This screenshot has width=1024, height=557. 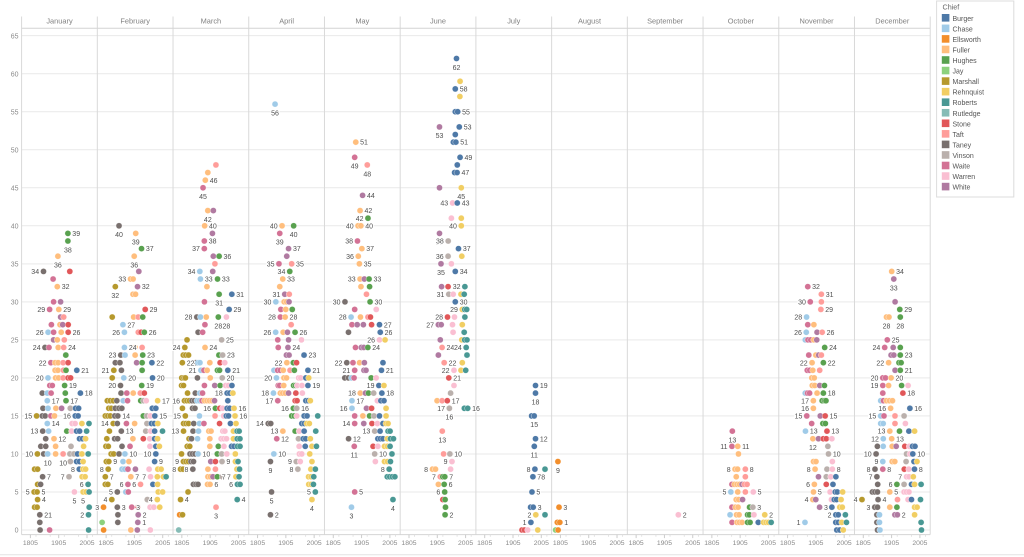 I want to click on svg-text: September, so click(x=665, y=21).